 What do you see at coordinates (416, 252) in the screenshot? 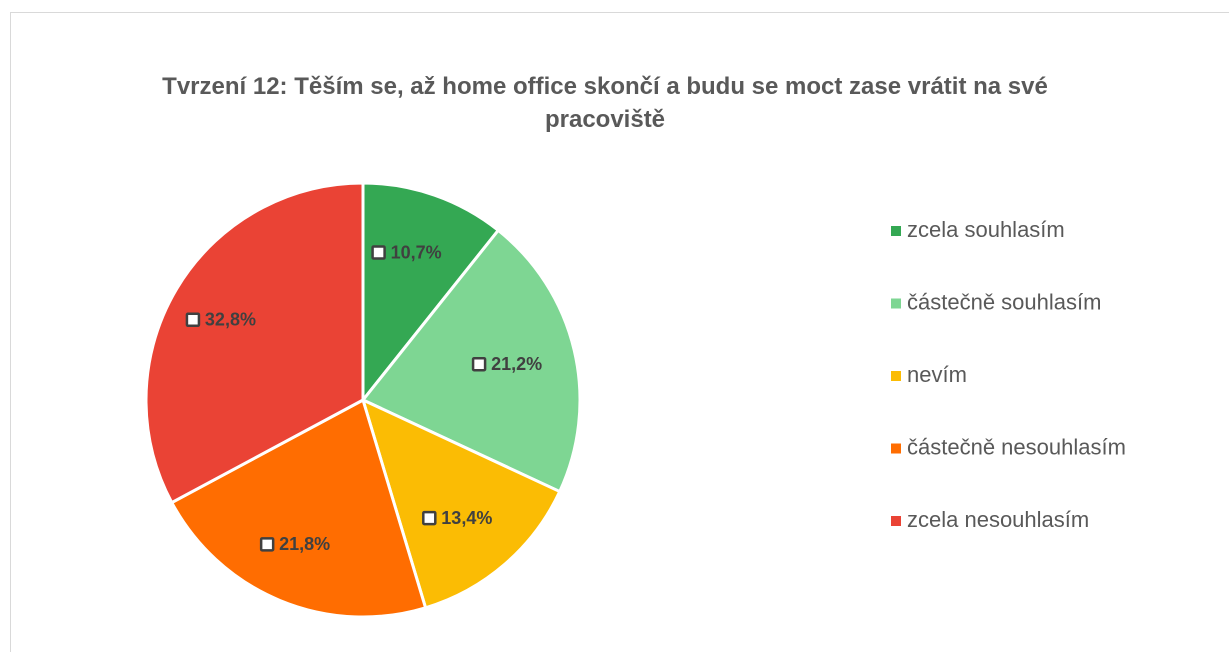
I see `data-label: 10,7%` at bounding box center [416, 252].